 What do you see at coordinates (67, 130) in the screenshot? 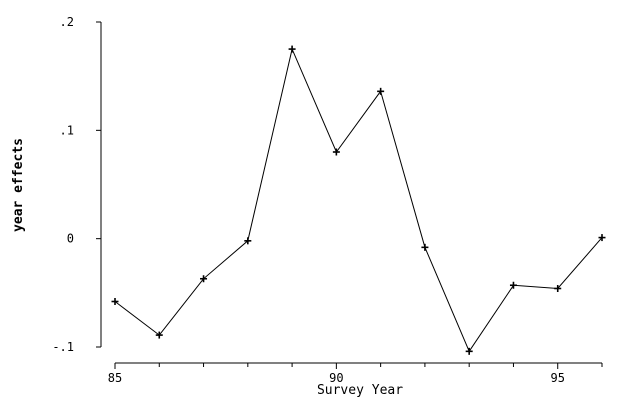
I see `y-tick-label: .1` at bounding box center [67, 130].